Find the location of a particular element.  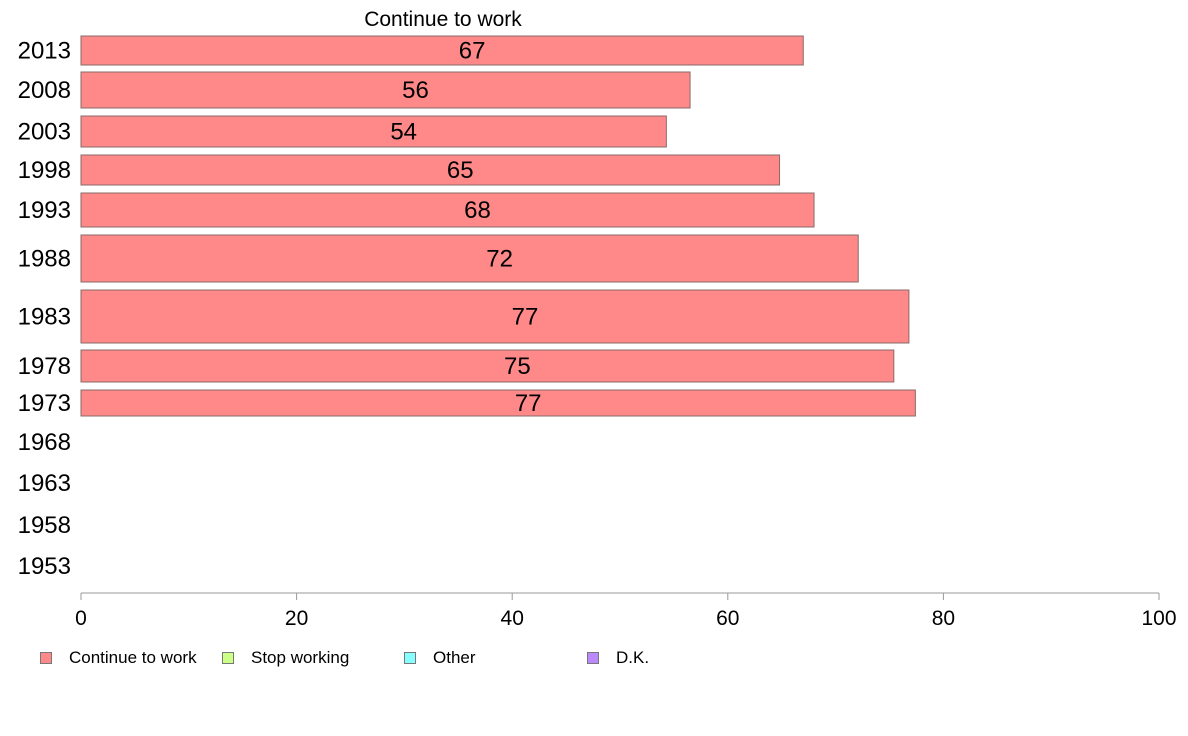

y-tick-label: 1998 is located at coordinates (44, 170).